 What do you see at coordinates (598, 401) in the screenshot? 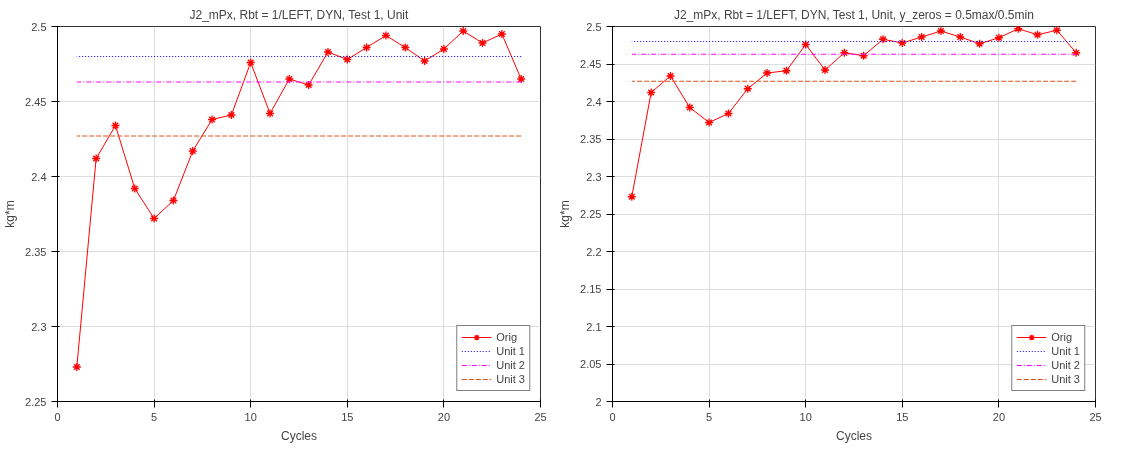
I see `y-tick-label: 2` at bounding box center [598, 401].